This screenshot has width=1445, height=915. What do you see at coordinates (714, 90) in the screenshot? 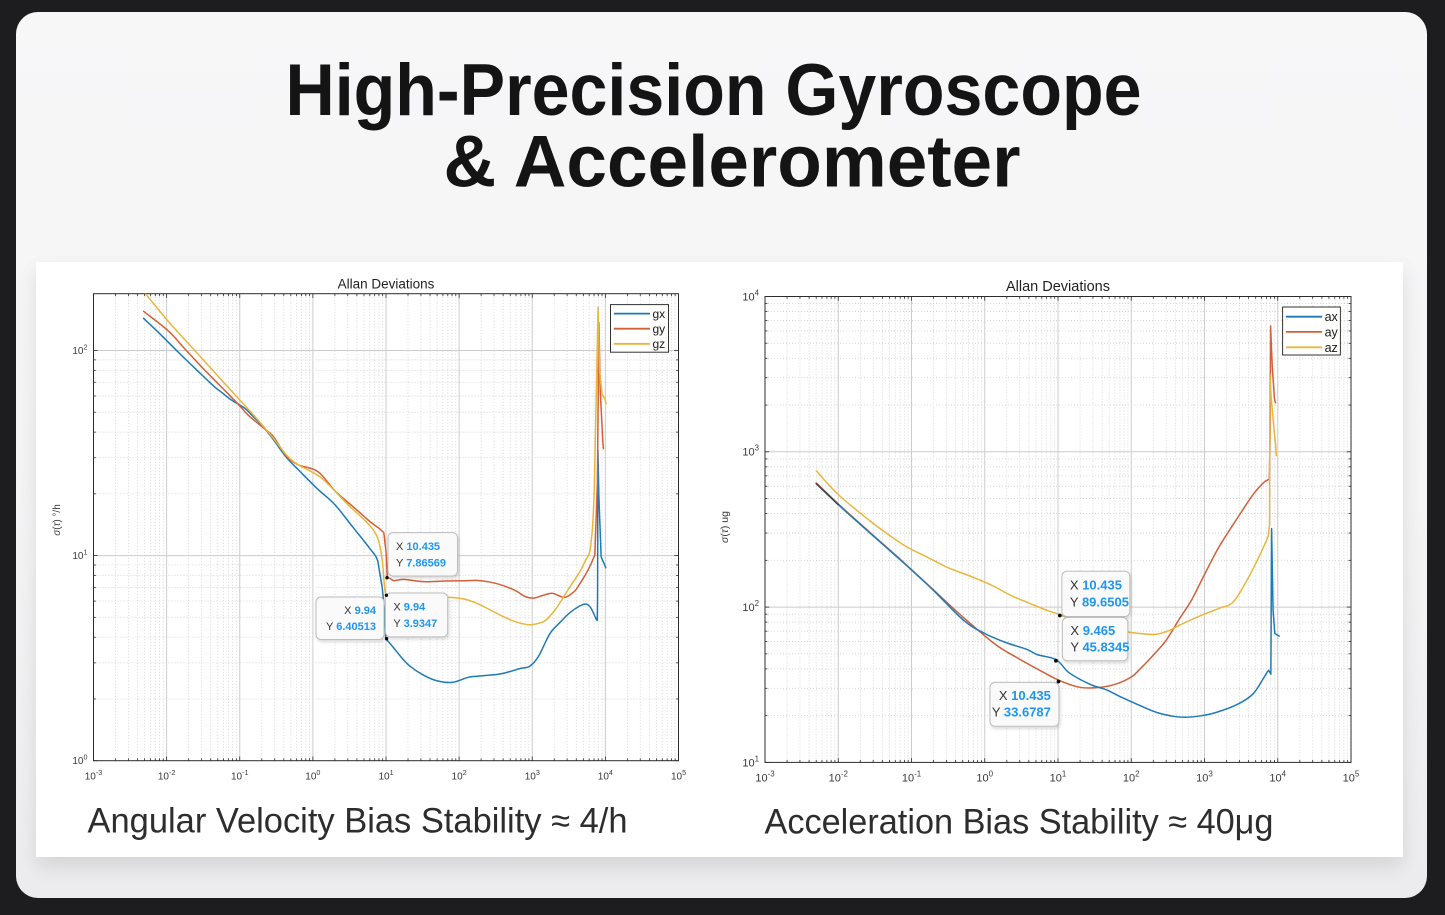
I see `svg-text: High-Precision Gyroscope` at bounding box center [714, 90].